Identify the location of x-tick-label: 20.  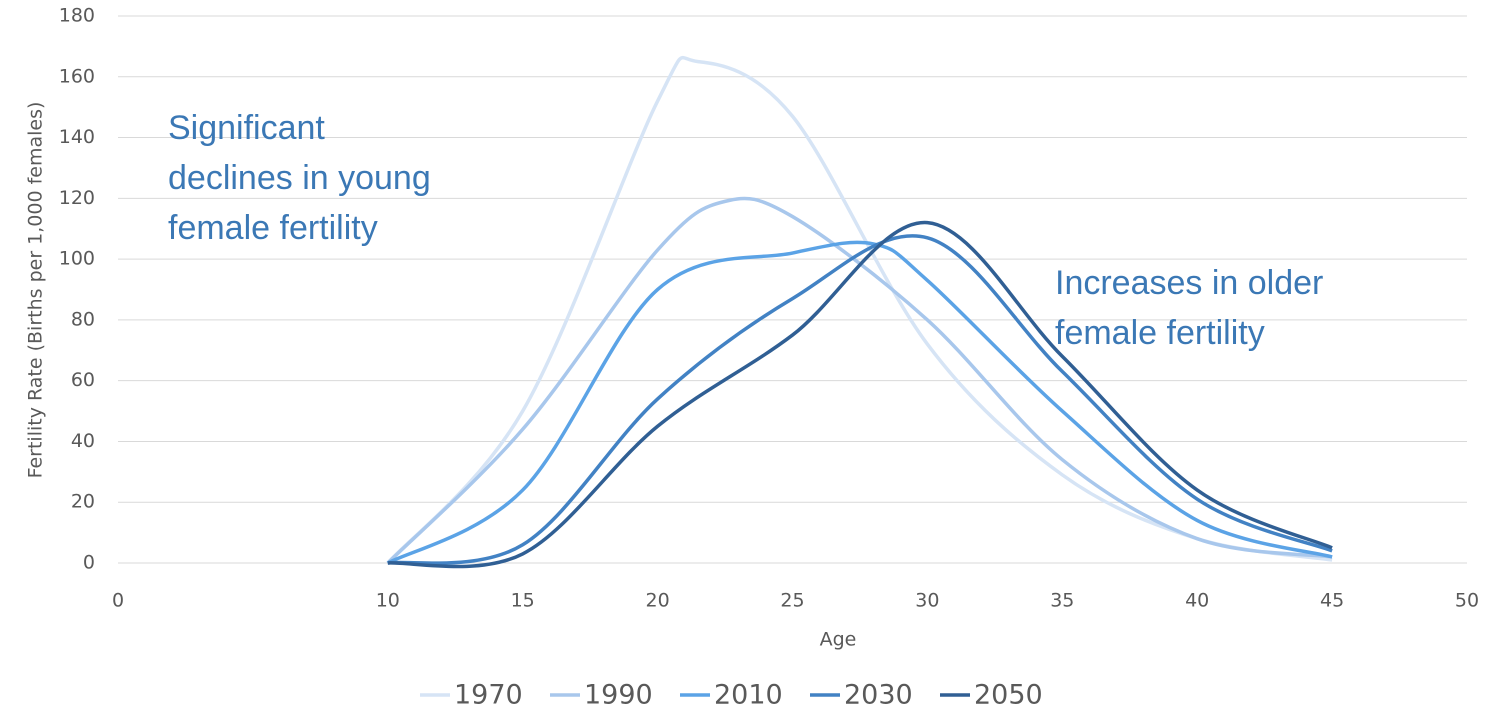
(658, 601).